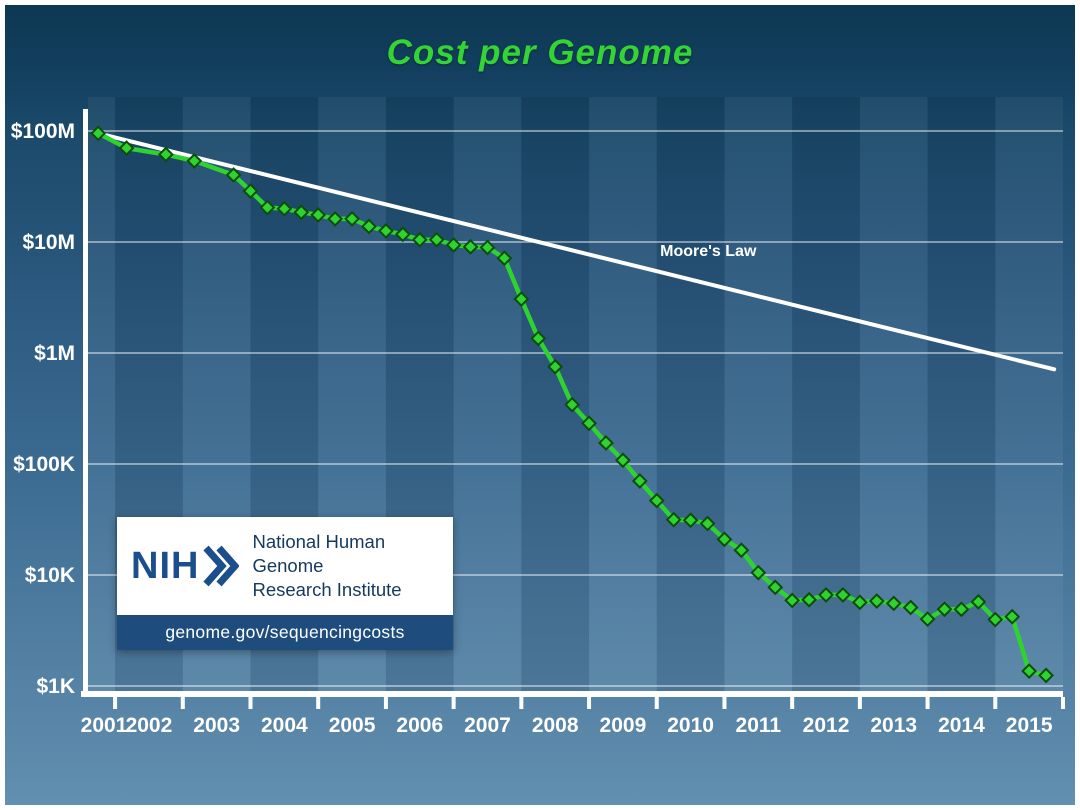  I want to click on x-axis-label: 2008, so click(555, 725).